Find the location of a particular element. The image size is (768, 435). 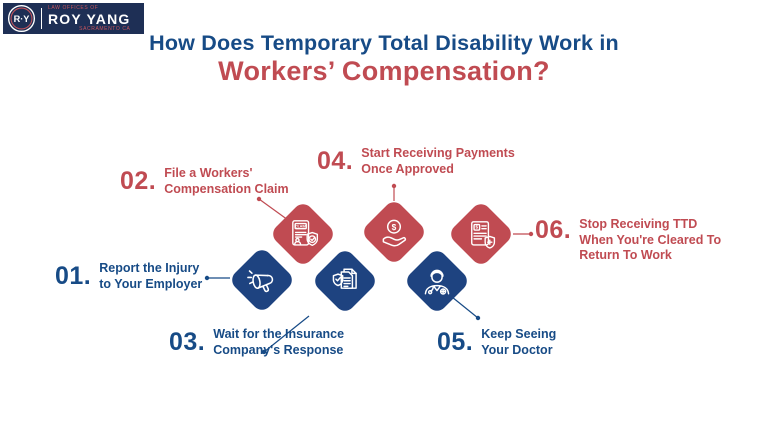

step-1-number: 01. is located at coordinates (73, 276).